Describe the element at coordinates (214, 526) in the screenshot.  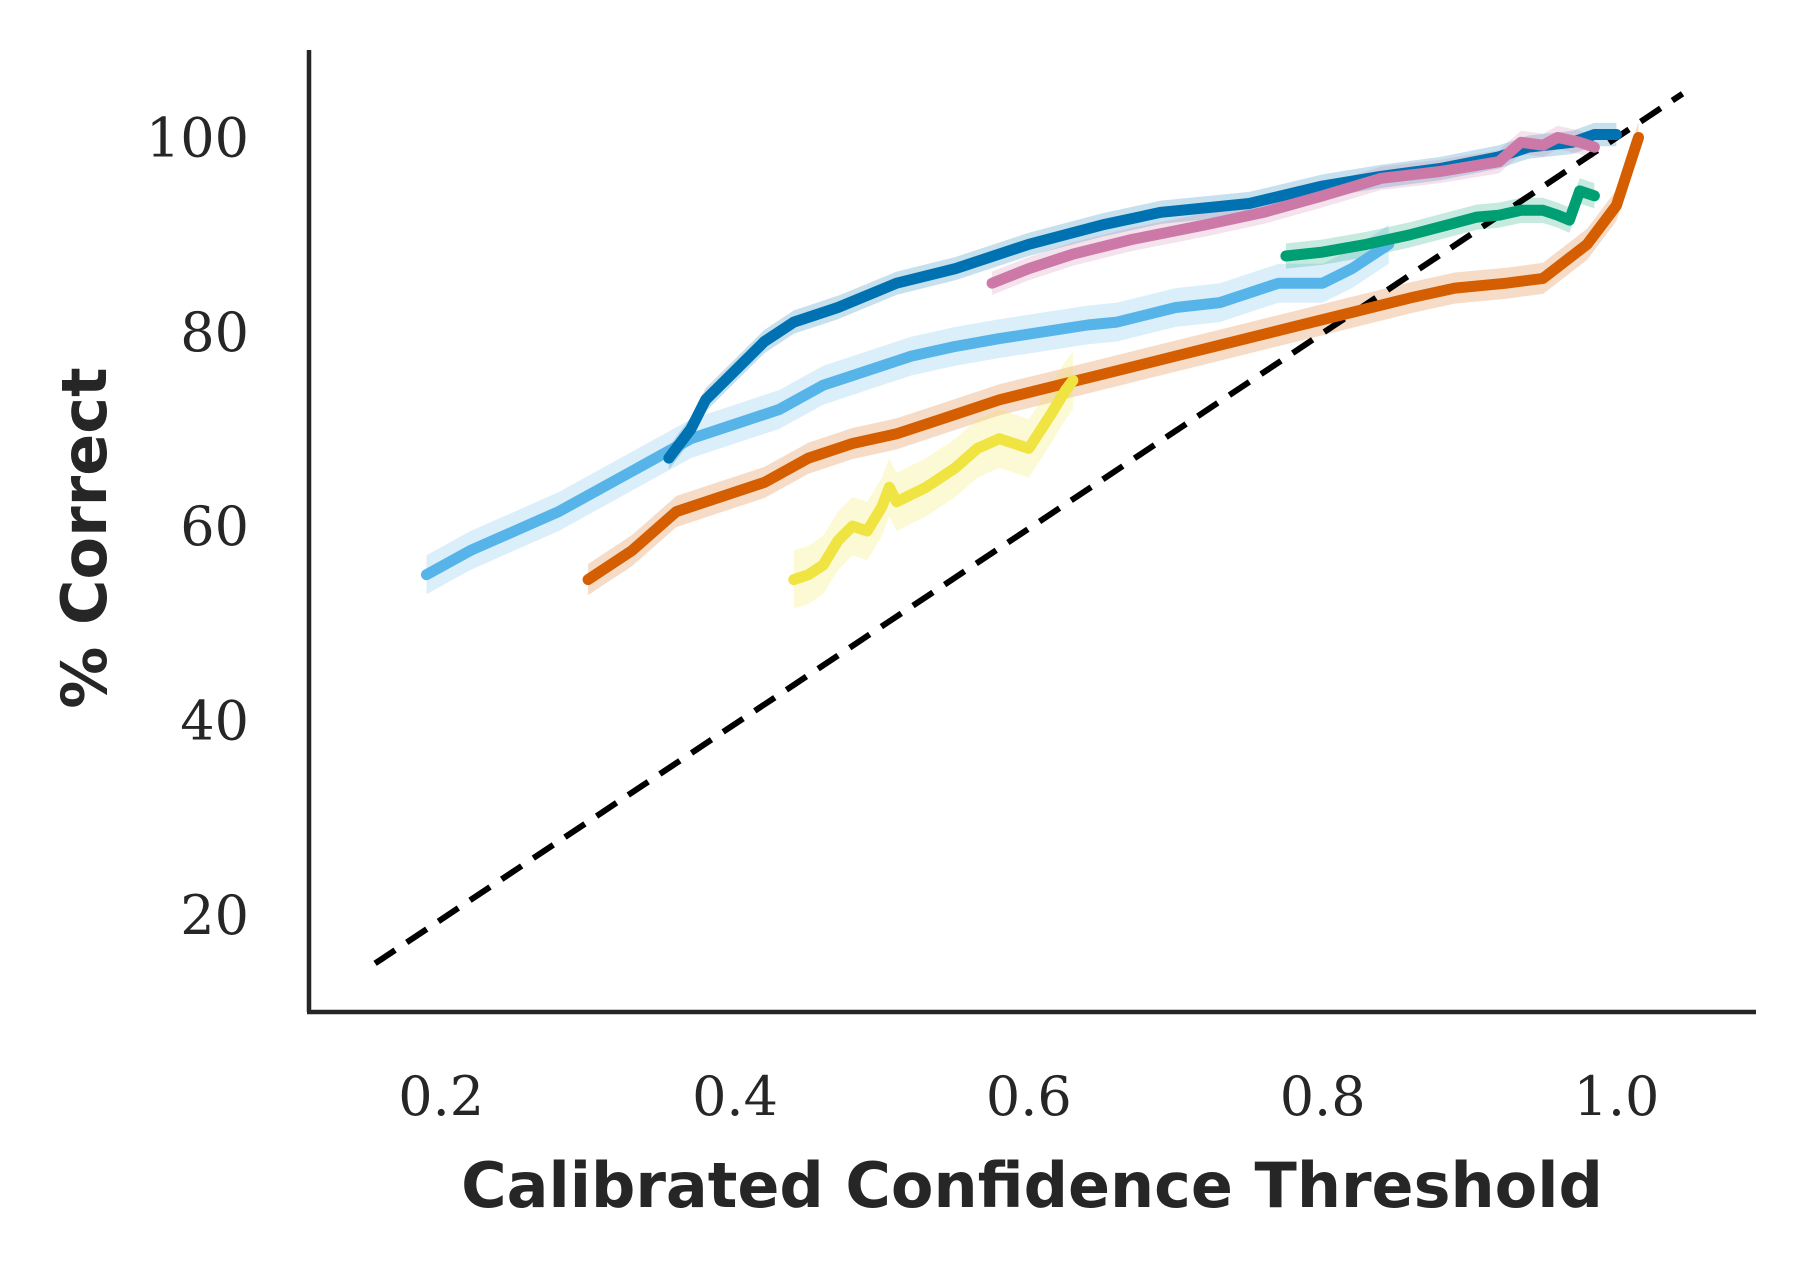
I see `y-tick-label: 60` at that location.